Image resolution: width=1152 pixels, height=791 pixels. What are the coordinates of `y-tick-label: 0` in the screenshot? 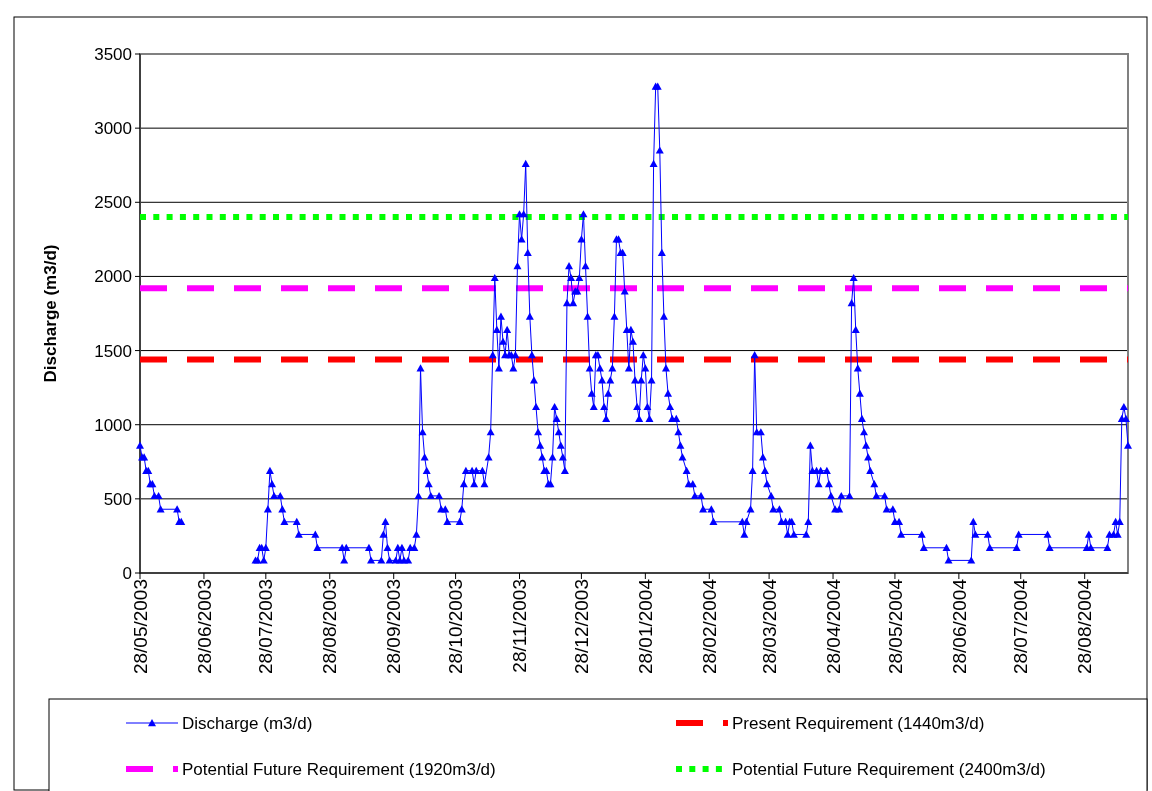 It's located at (127, 573).